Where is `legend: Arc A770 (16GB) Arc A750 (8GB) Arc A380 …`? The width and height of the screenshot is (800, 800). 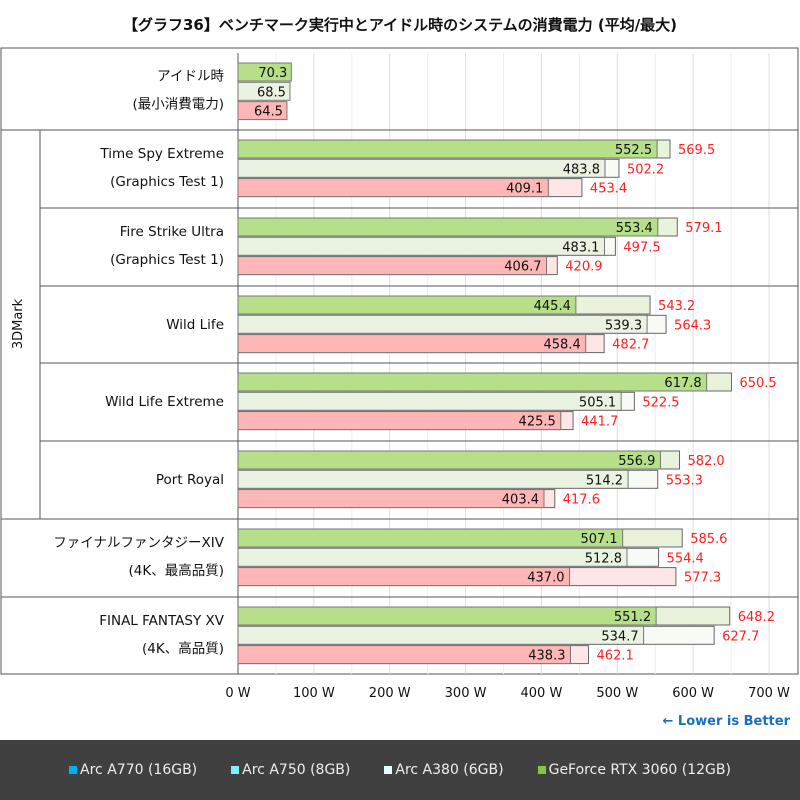 legend: Arc A770 (16GB) Arc A750 (8GB) Arc A380 … is located at coordinates (400, 770).